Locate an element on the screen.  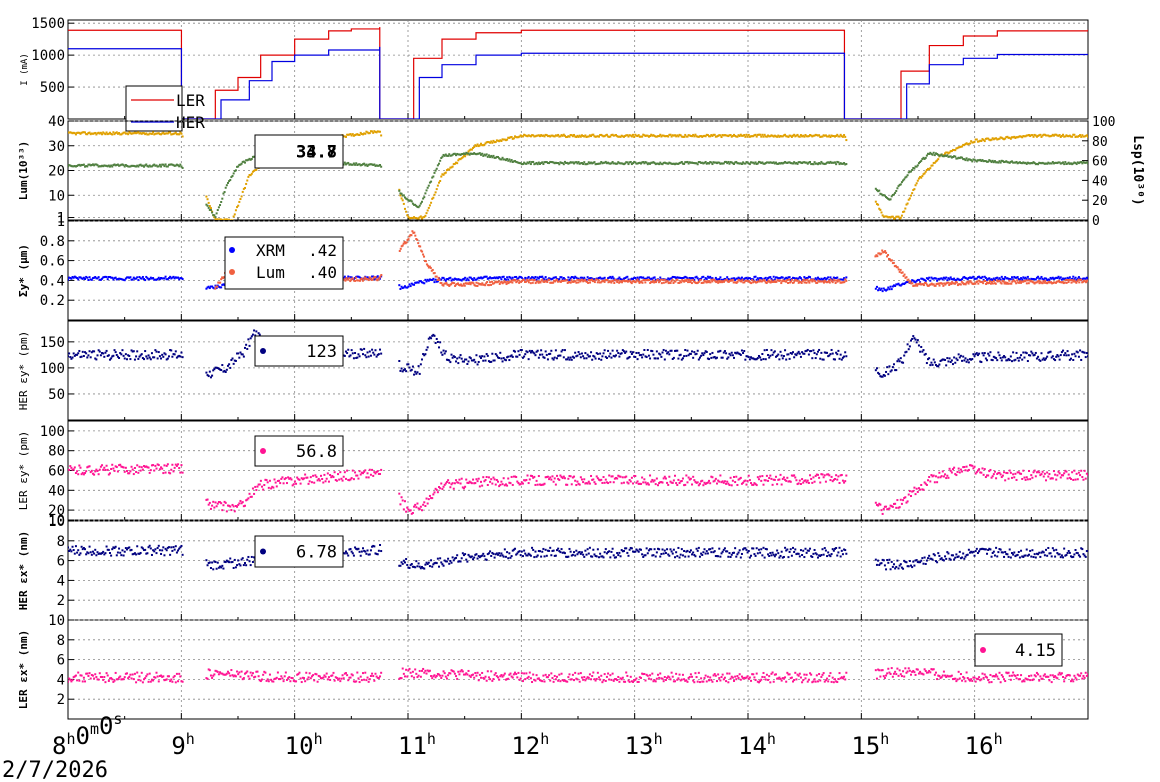
y-right-tick-label: 80 is located at coordinates (1100, 142).